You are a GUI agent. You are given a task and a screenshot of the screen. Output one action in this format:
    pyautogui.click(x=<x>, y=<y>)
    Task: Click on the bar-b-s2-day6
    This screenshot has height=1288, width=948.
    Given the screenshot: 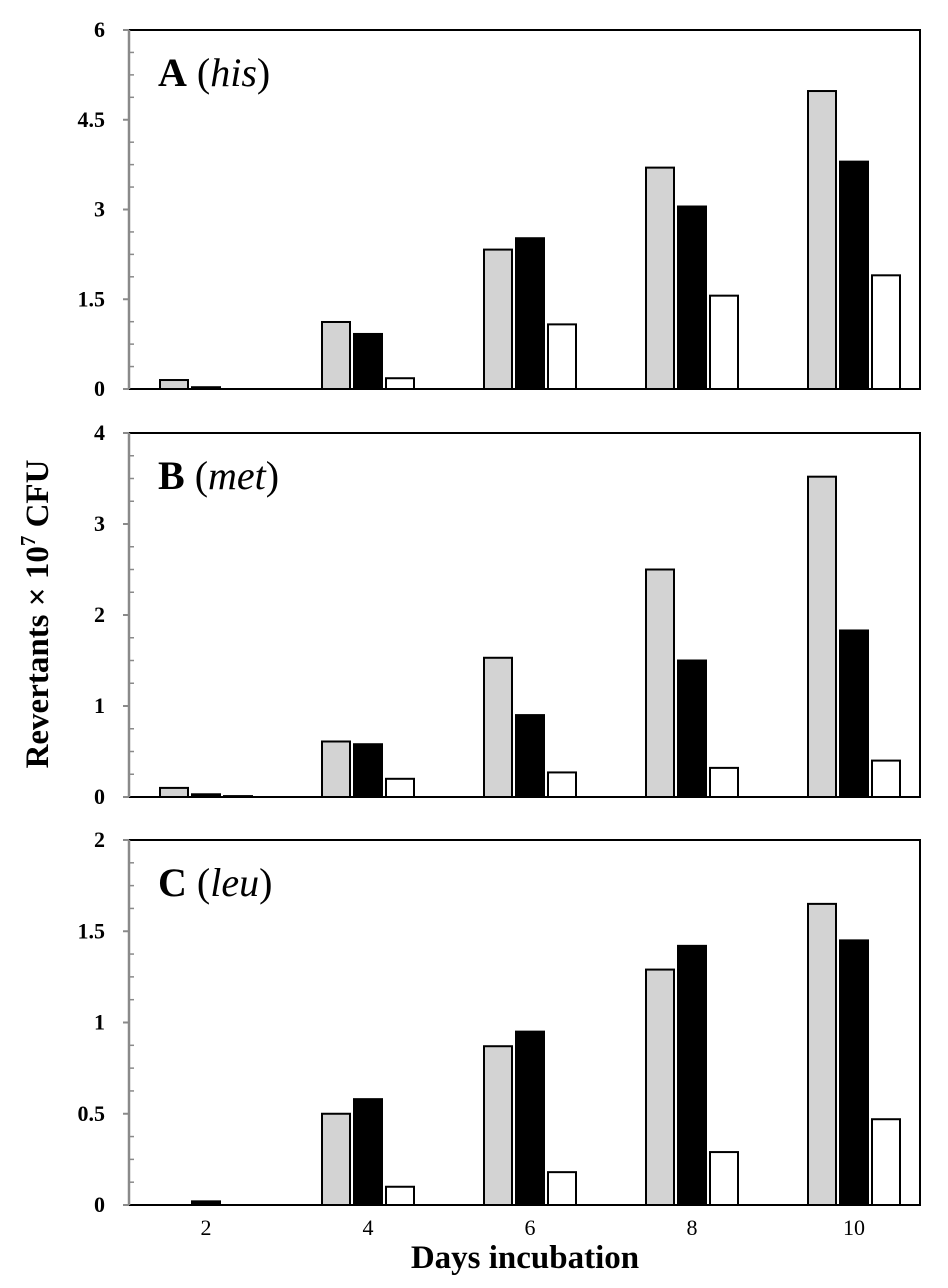 What is the action you would take?
    pyautogui.click(x=530, y=756)
    